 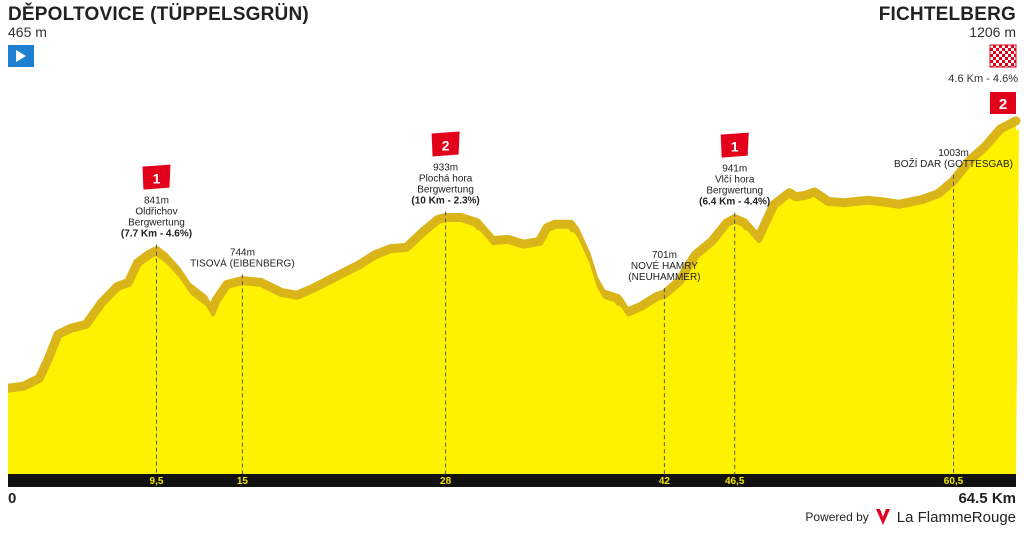 I want to click on km-tick-label: 60,5, so click(x=954, y=481).